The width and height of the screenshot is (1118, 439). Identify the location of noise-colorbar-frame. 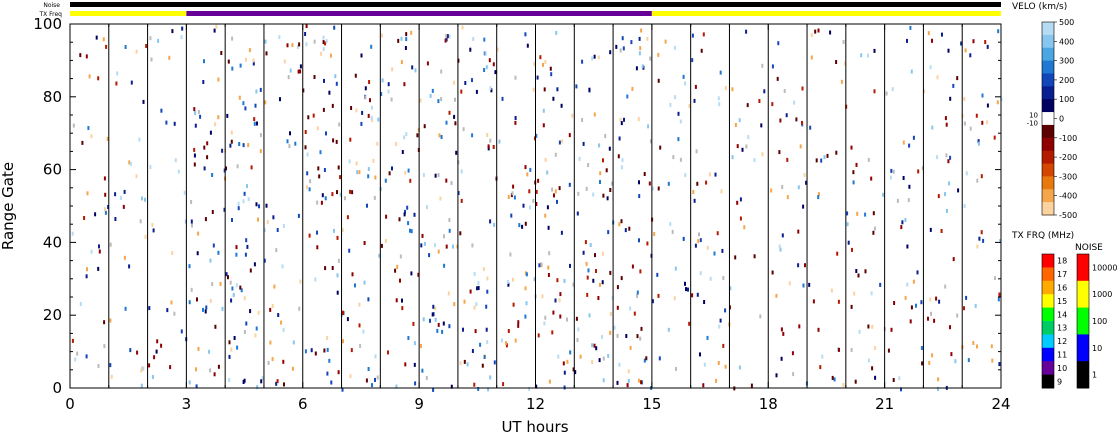
(1083, 321).